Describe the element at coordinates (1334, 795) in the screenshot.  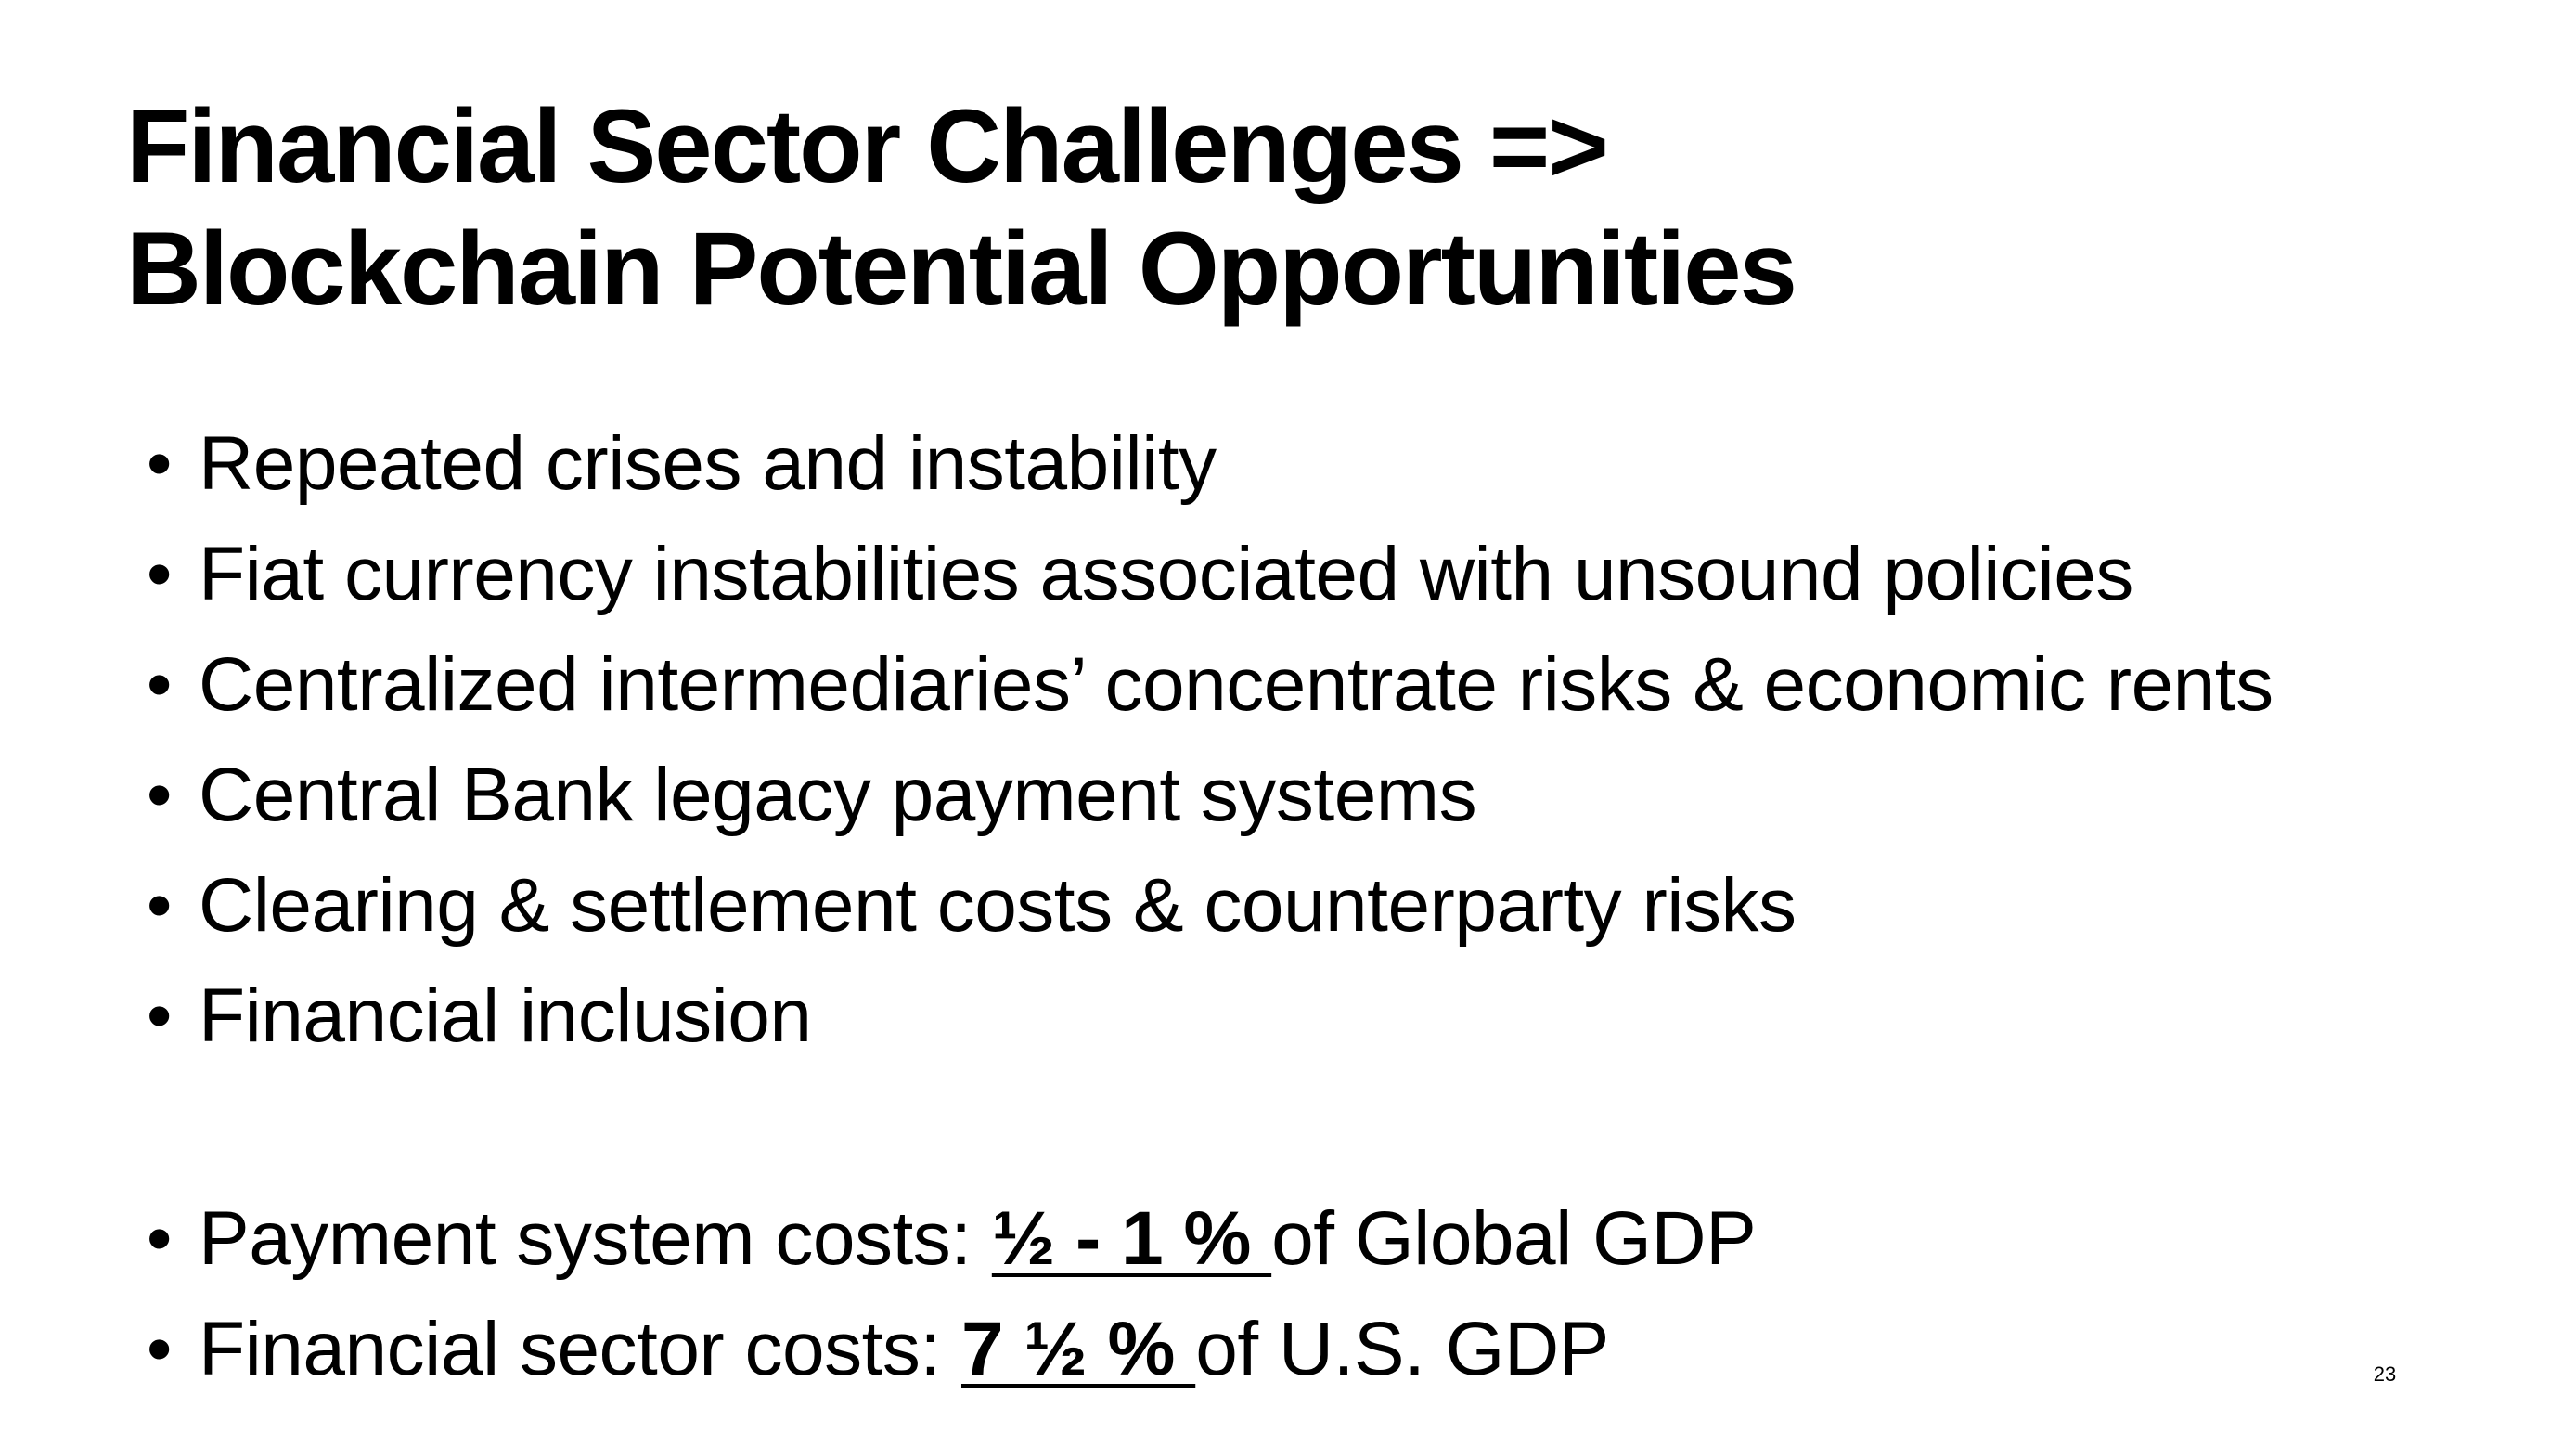
I see `bullet-item: Central Bank legacy payment systems` at that location.